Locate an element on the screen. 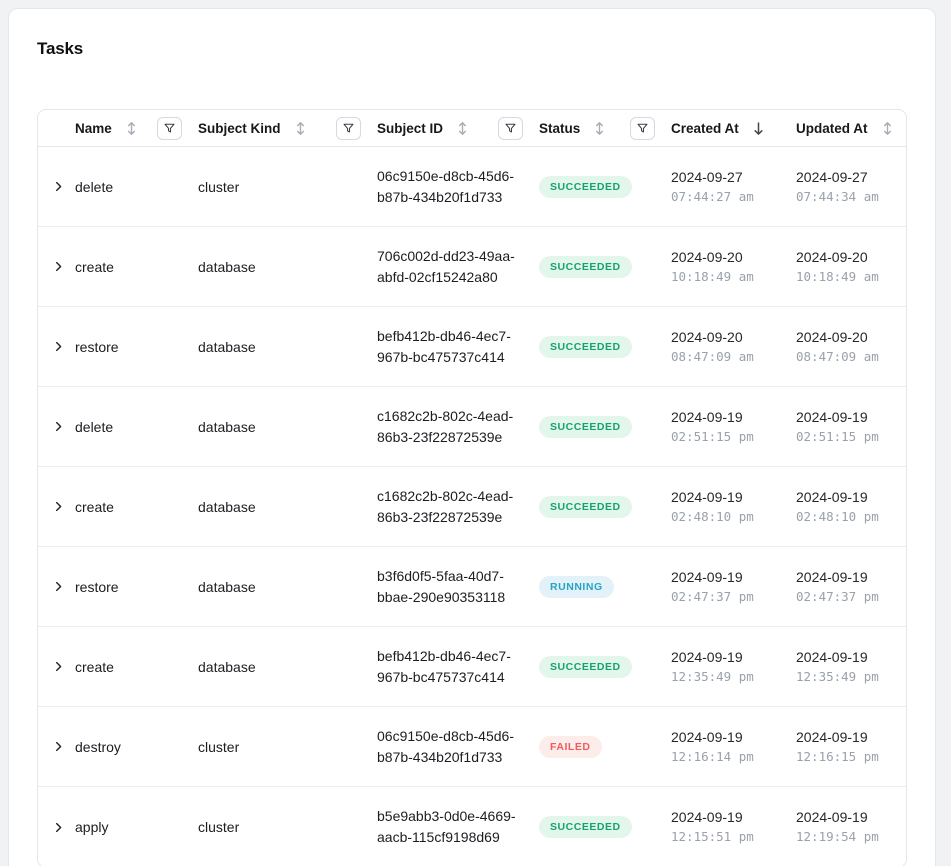  created-at-cell: 2024-09-20 10:18:49 am is located at coordinates (733, 267).